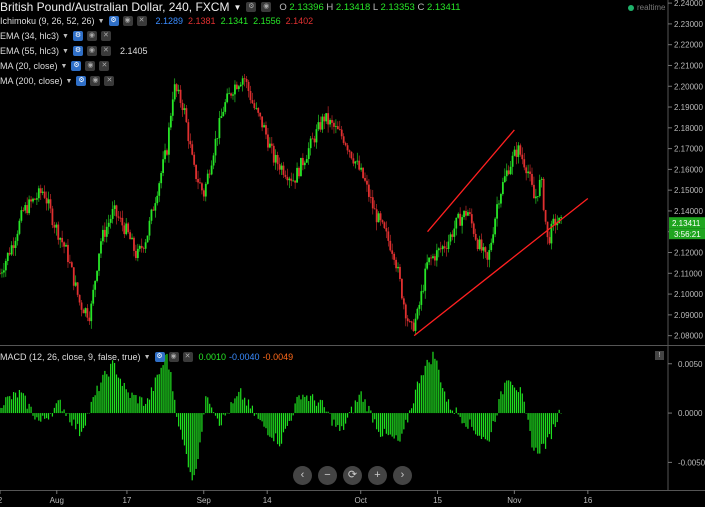 The height and width of the screenshot is (507, 705). I want to click on indicator-label: EMA (34, hlc3), so click(30, 36).